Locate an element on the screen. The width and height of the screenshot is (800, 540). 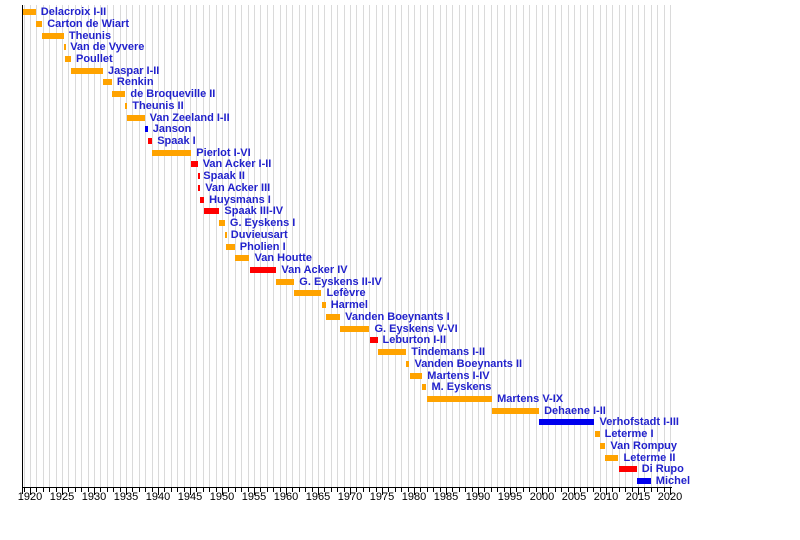
pm-label: Van Acker III is located at coordinates (238, 187).